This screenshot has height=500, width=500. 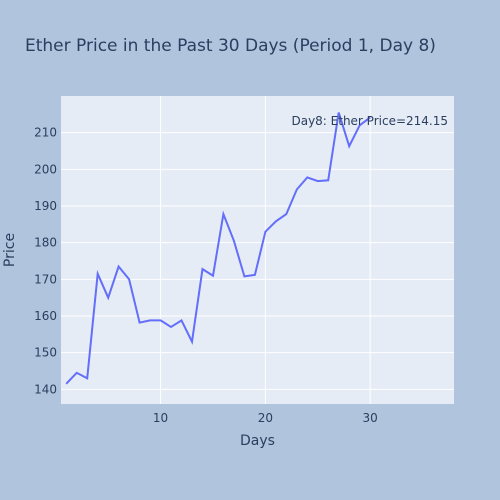 I want to click on x-axis-ticks: 10 20 30, so click(x=265, y=418).